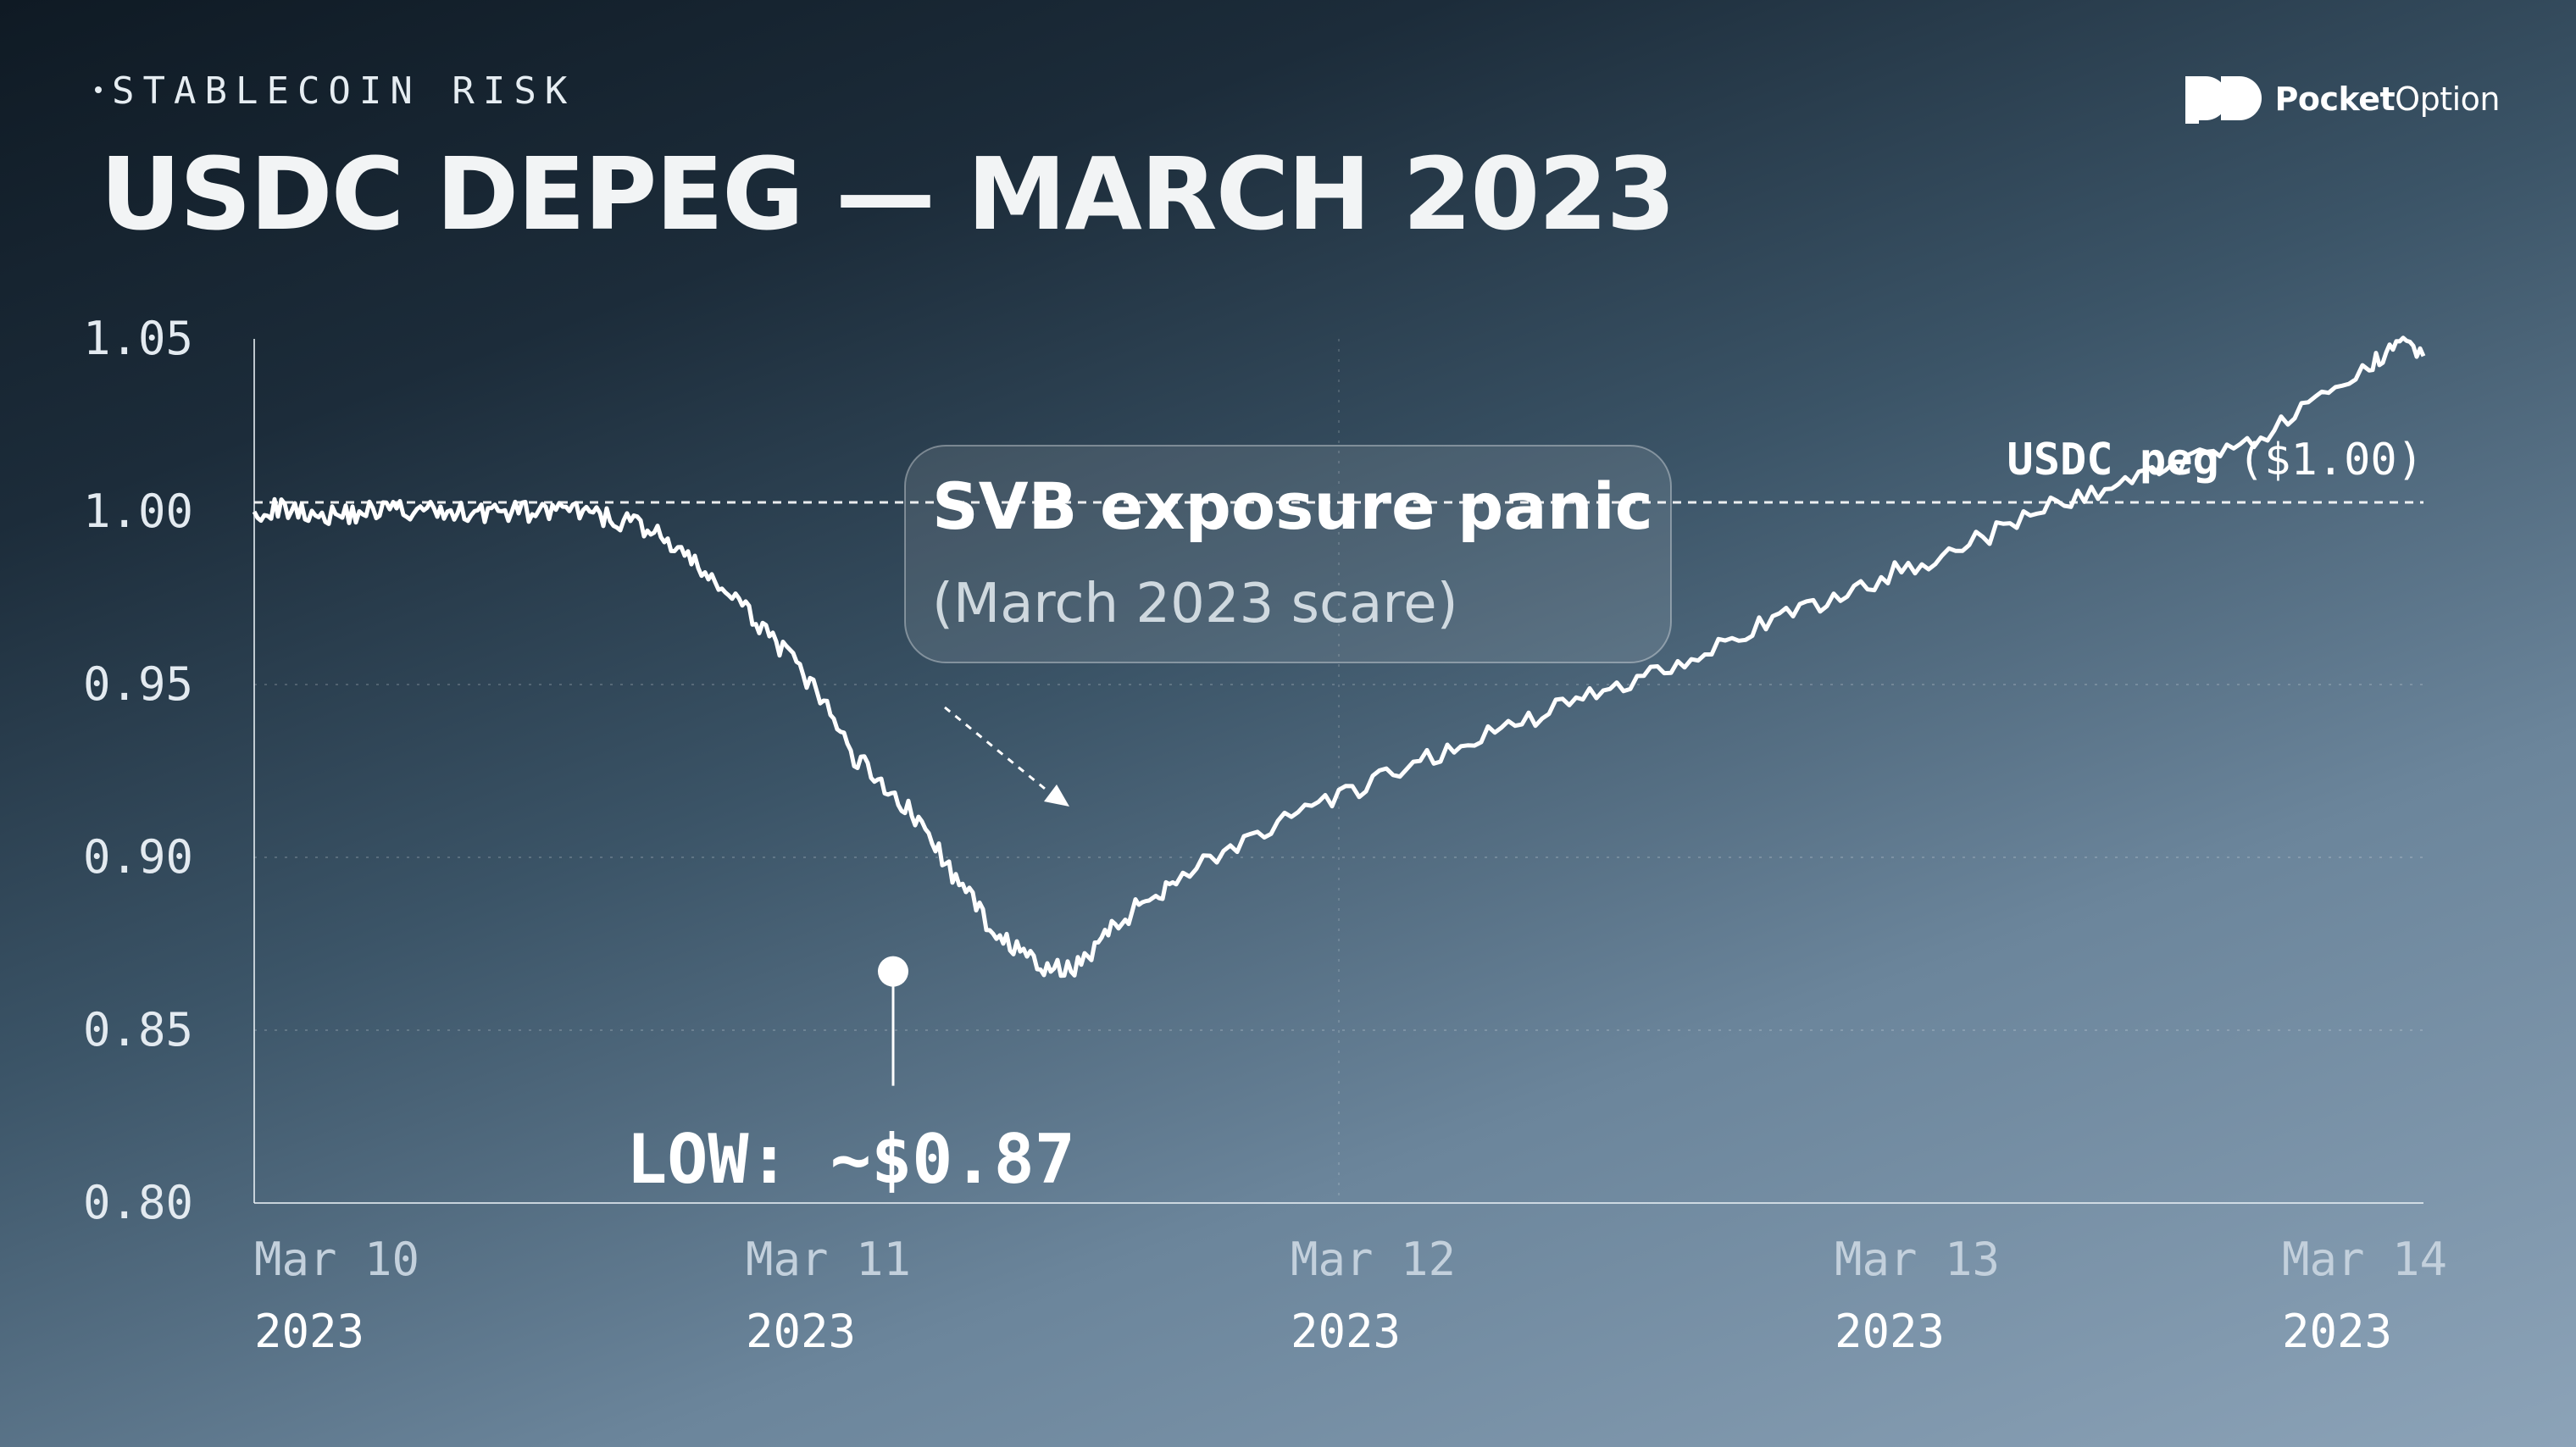 The width and height of the screenshot is (2576, 1447). Describe the element at coordinates (138, 857) in the screenshot. I see `y-tick-label: 0.90` at that location.